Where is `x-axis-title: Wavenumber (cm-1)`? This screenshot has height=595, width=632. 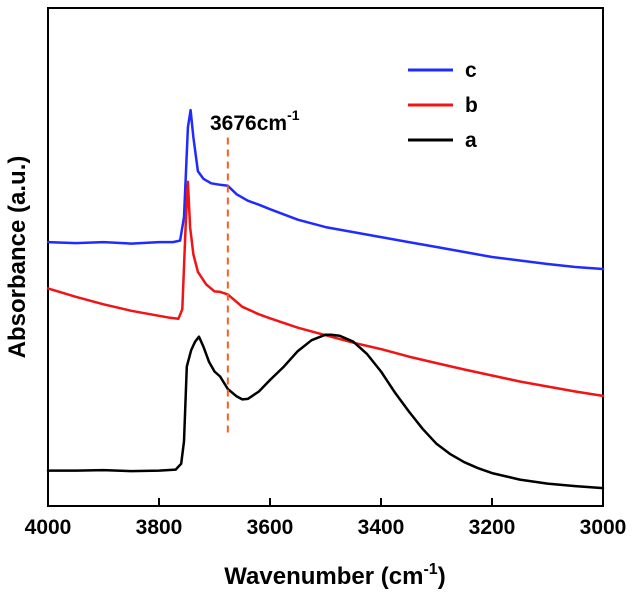
x-axis-title: Wavenumber (cm-1) is located at coordinates (334, 575).